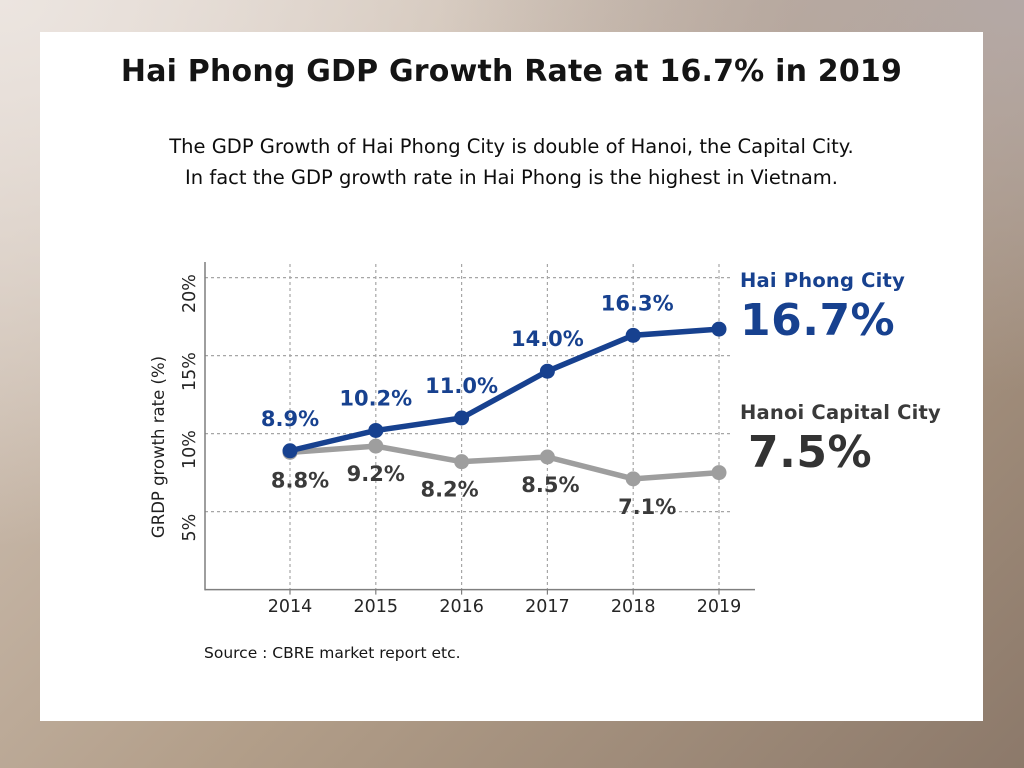 The height and width of the screenshot is (768, 1024). Describe the element at coordinates (375, 398) in the screenshot. I see `data-label: 10.2%` at that location.